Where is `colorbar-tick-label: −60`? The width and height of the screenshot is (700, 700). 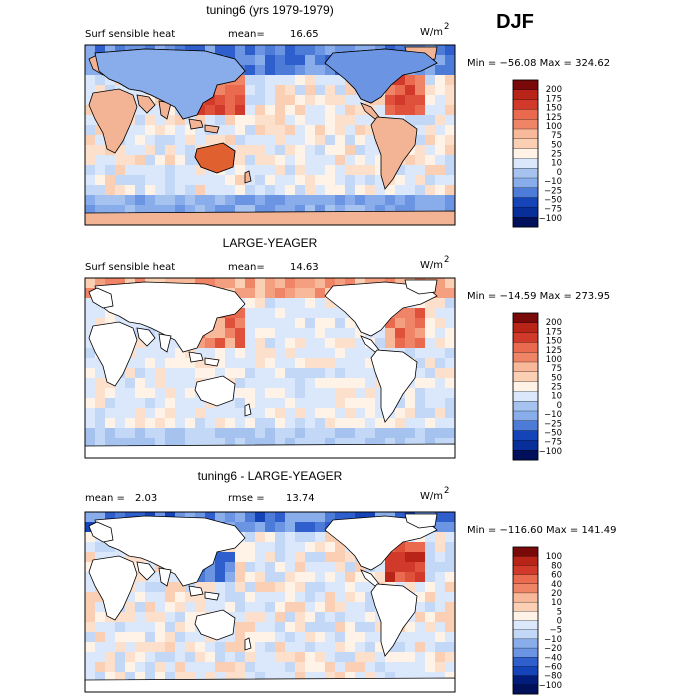
colorbar-tick-label: −60 is located at coordinates (553, 667).